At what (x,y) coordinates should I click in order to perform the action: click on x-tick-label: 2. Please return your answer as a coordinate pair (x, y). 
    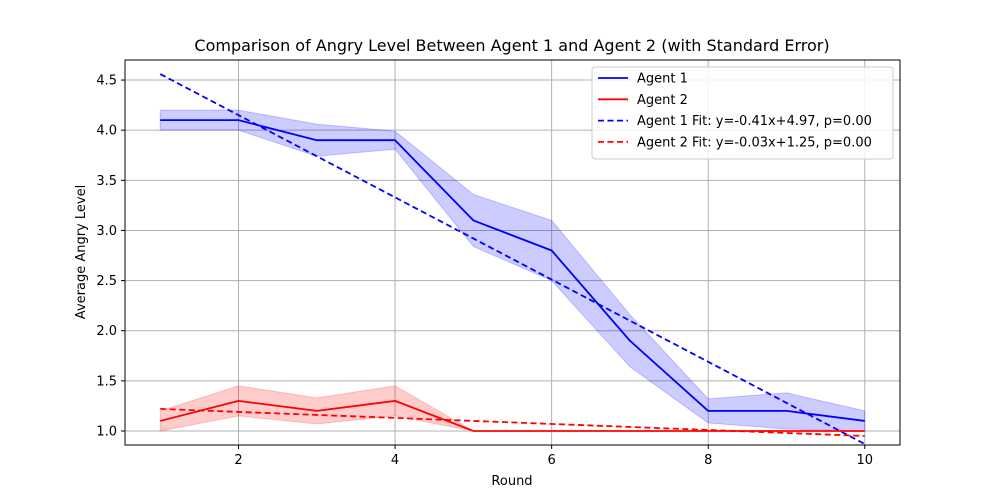
    Looking at the image, I should click on (238, 460).